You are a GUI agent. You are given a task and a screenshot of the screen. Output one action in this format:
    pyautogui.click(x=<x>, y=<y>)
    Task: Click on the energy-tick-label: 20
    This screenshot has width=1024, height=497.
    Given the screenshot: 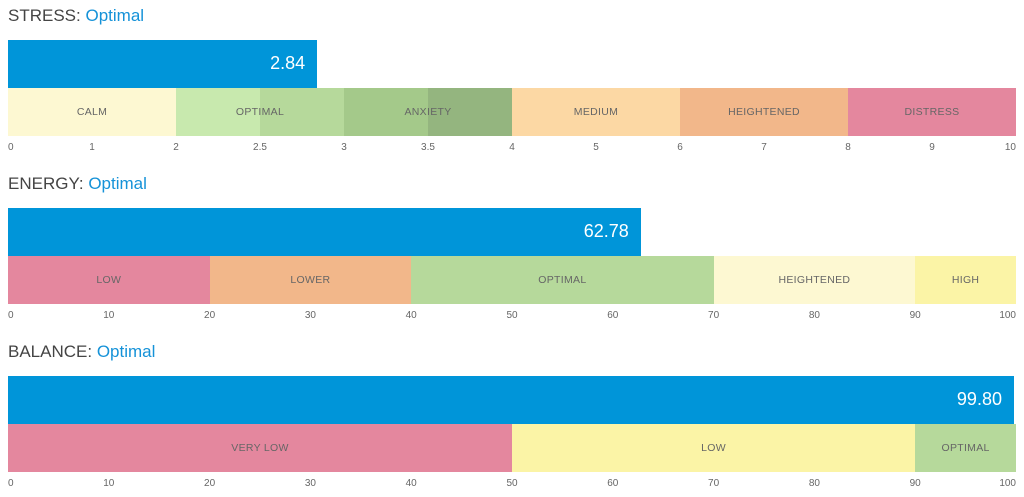 What is the action you would take?
    pyautogui.click(x=210, y=315)
    